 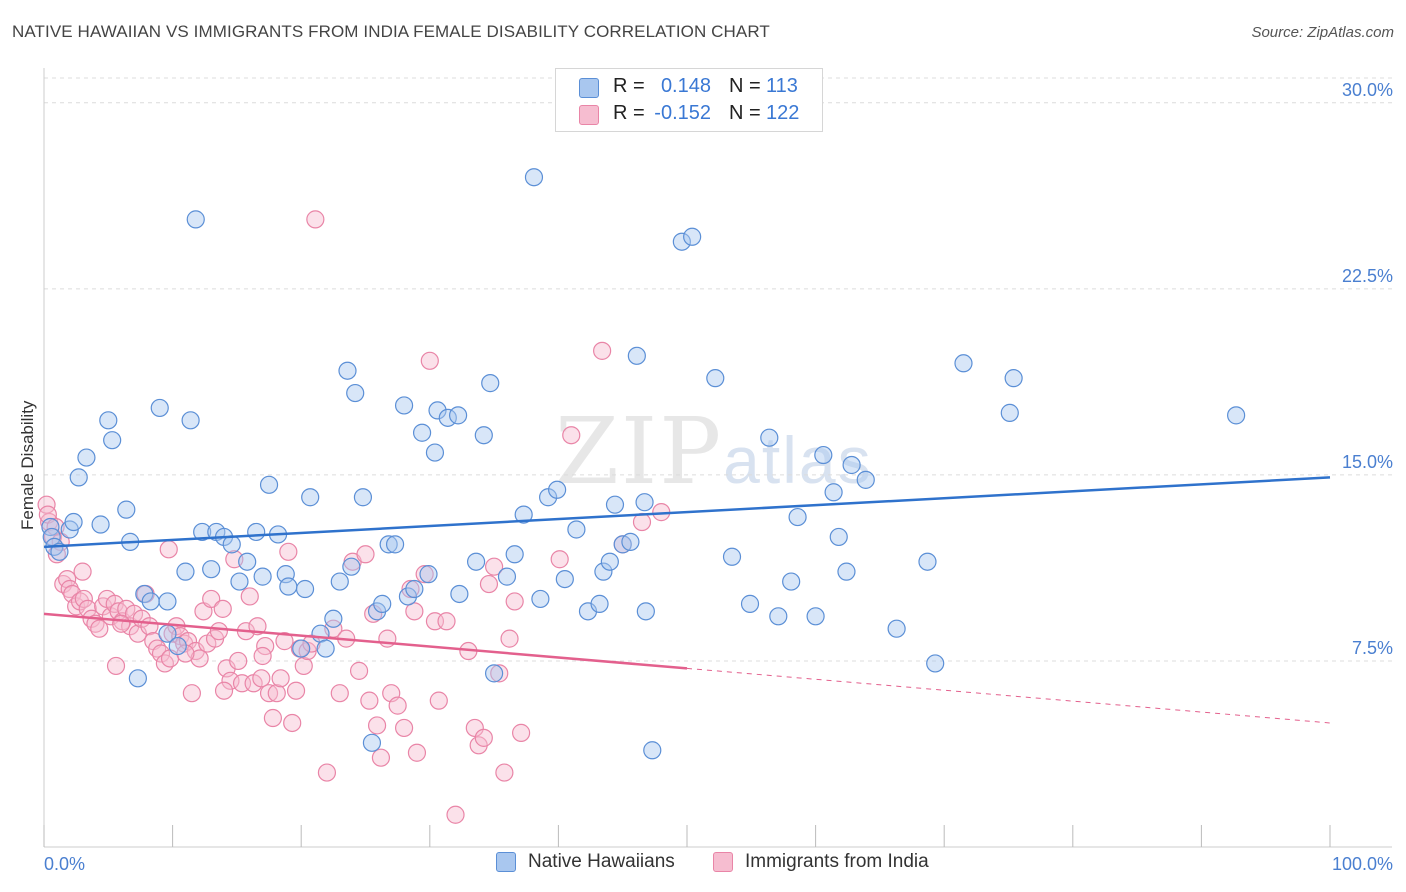 I want to click on y-tick-label: 7.5%, so click(x=1372, y=648).